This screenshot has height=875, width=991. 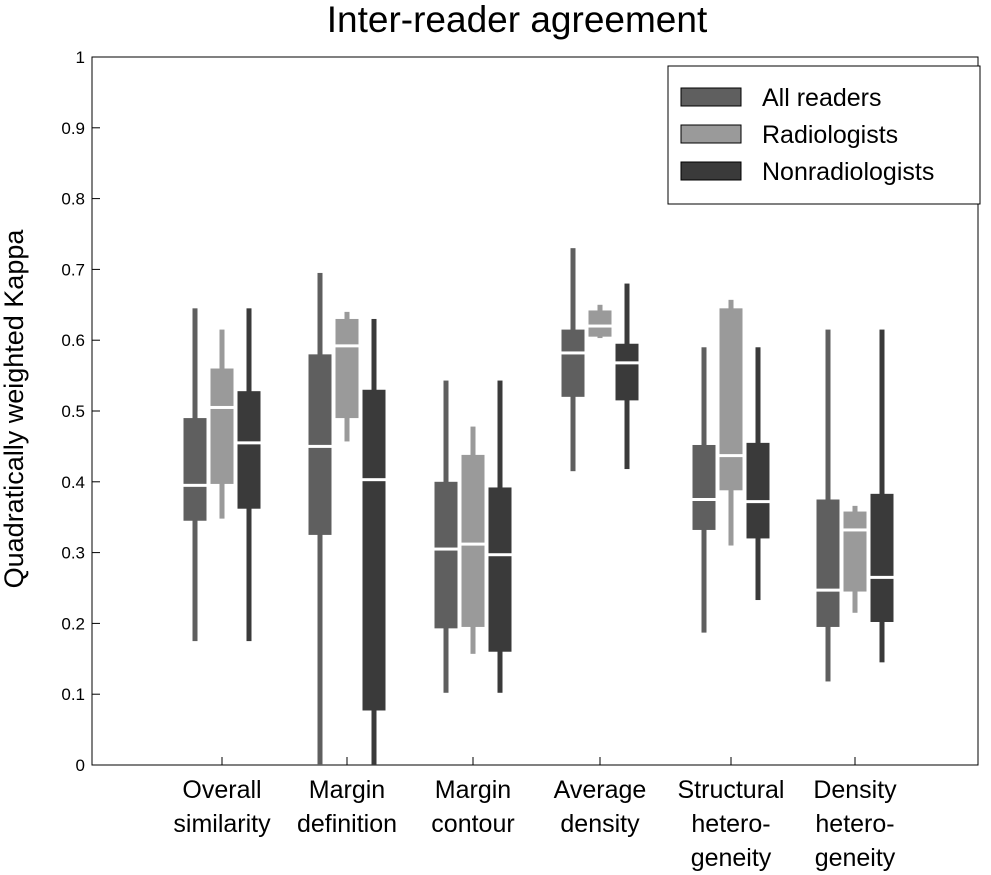 What do you see at coordinates (80, 765) in the screenshot?
I see `y-tick-label: 0` at bounding box center [80, 765].